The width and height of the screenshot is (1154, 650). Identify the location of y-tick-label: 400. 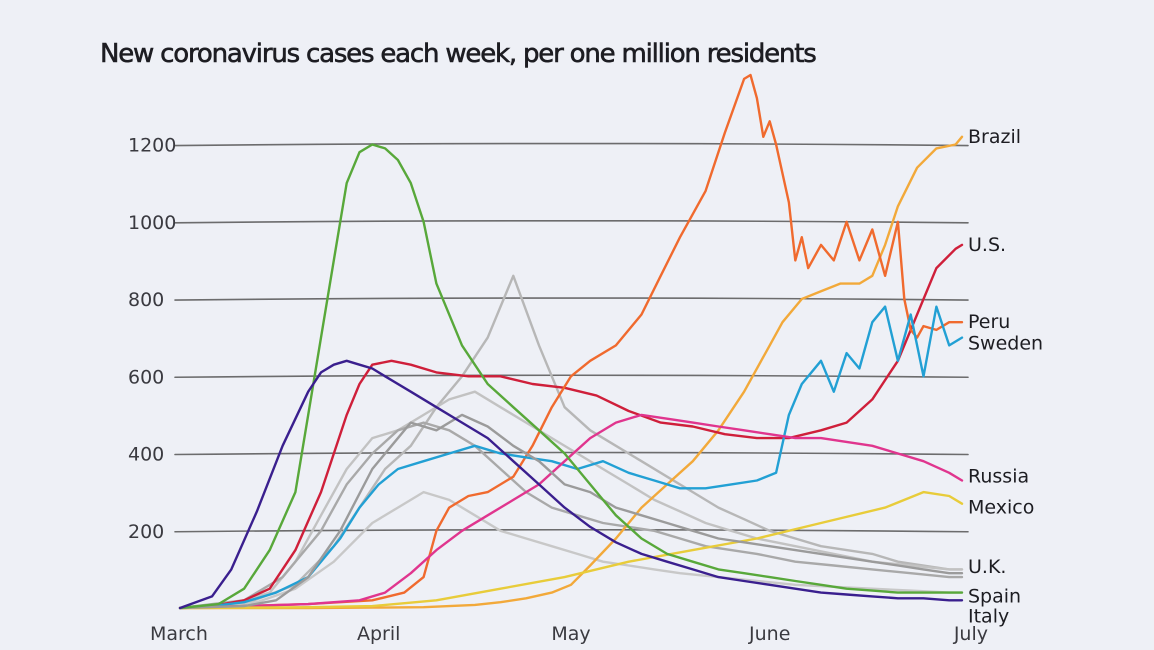
(146, 455).